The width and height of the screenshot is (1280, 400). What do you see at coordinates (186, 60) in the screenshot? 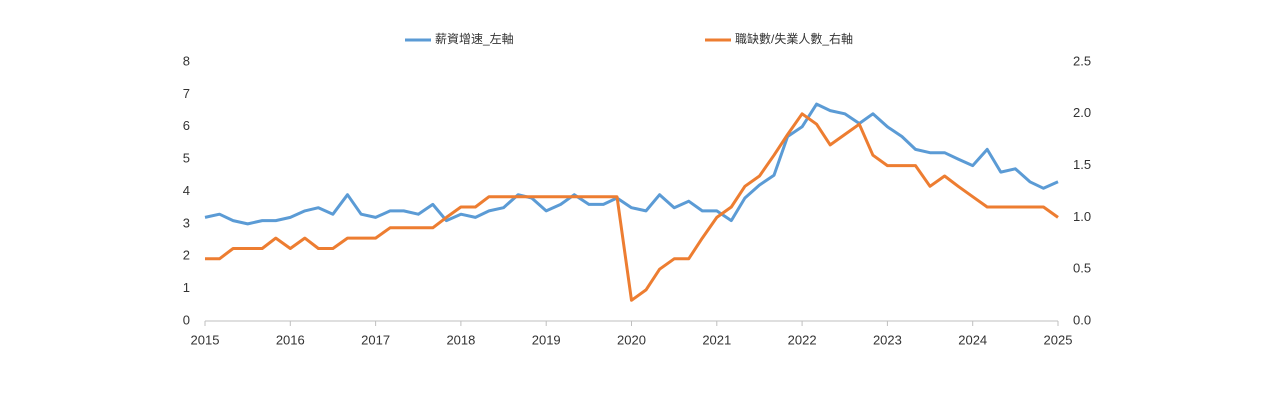
I see `y-tick-label: 8` at bounding box center [186, 60].